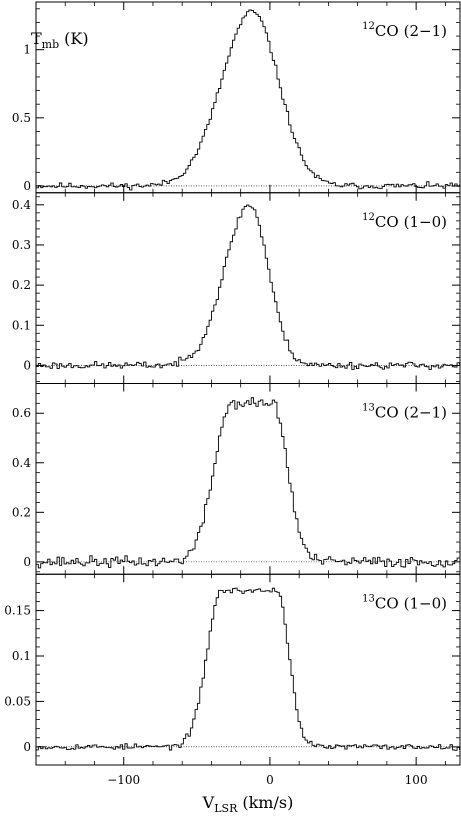 The height and width of the screenshot is (820, 461). I want to click on x-axis-label-main: V, so click(208, 802).